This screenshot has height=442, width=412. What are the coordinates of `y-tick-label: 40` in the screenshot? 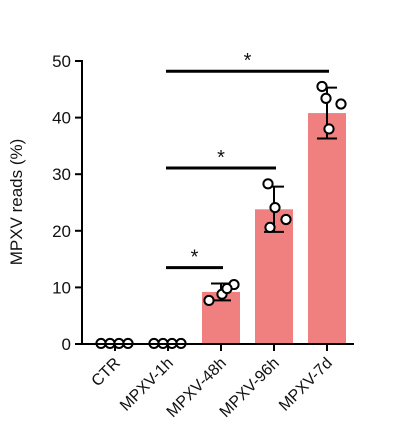 It's located at (61, 118).